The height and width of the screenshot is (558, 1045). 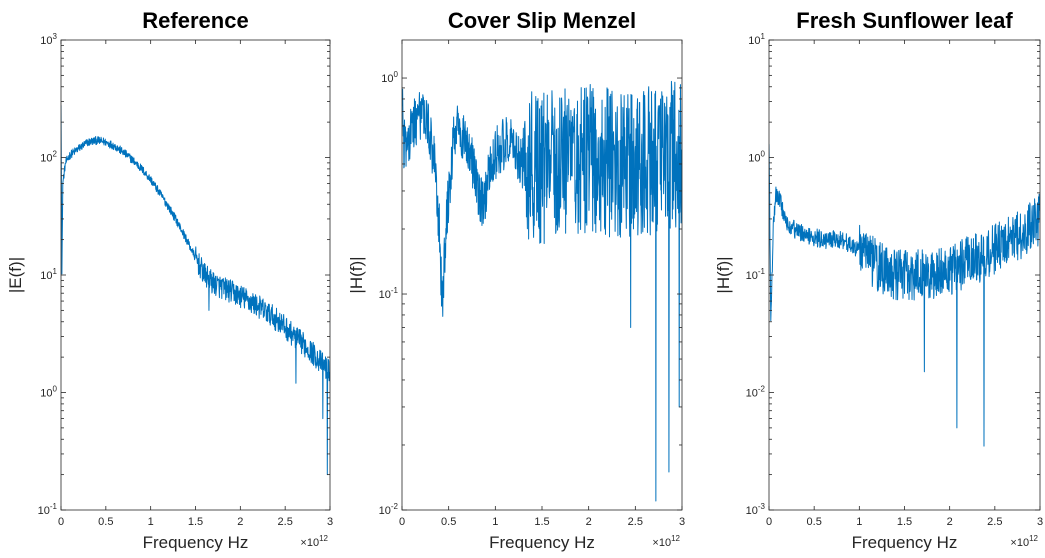 What do you see at coordinates (195, 20) in the screenshot?
I see `panel-title: Reference` at bounding box center [195, 20].